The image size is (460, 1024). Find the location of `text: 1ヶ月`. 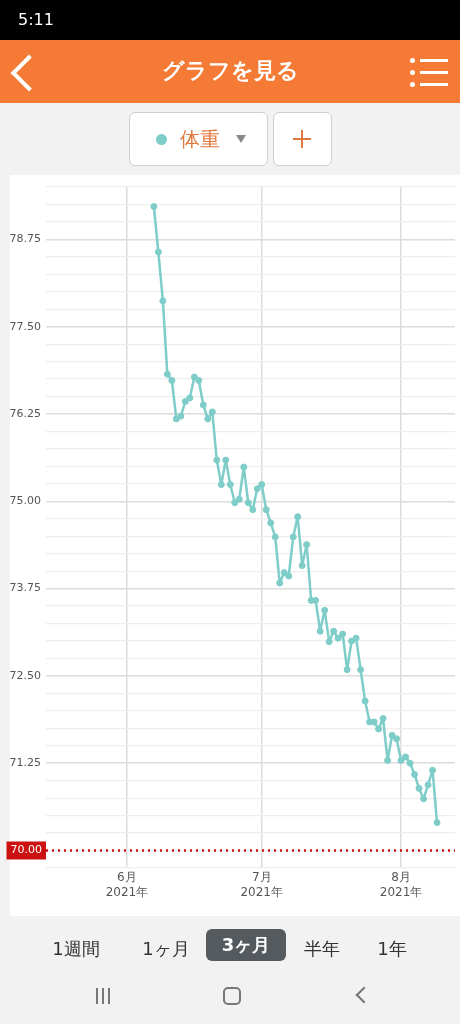

text: 1ヶ月 is located at coordinates (166, 949).